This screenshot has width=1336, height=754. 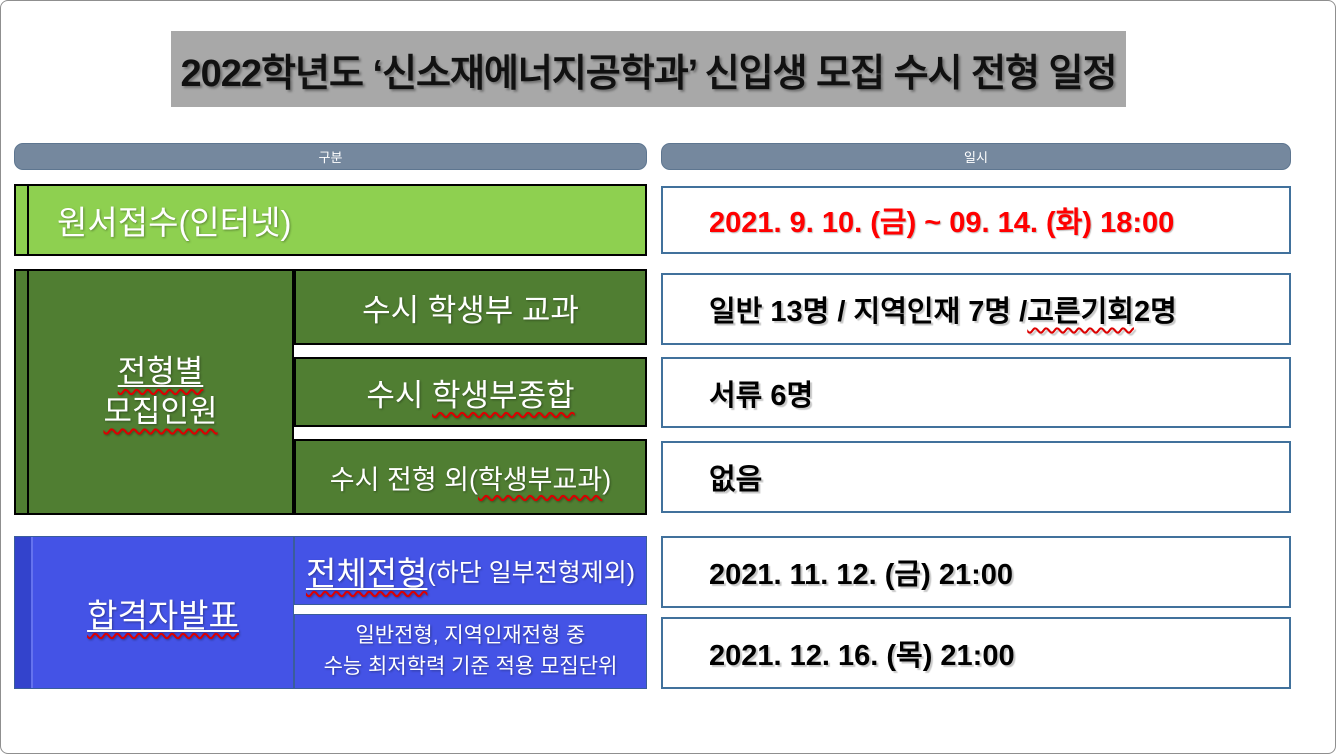 What do you see at coordinates (1080, 312) in the screenshot?
I see `quota-value-spell: 고른기회` at bounding box center [1080, 312].